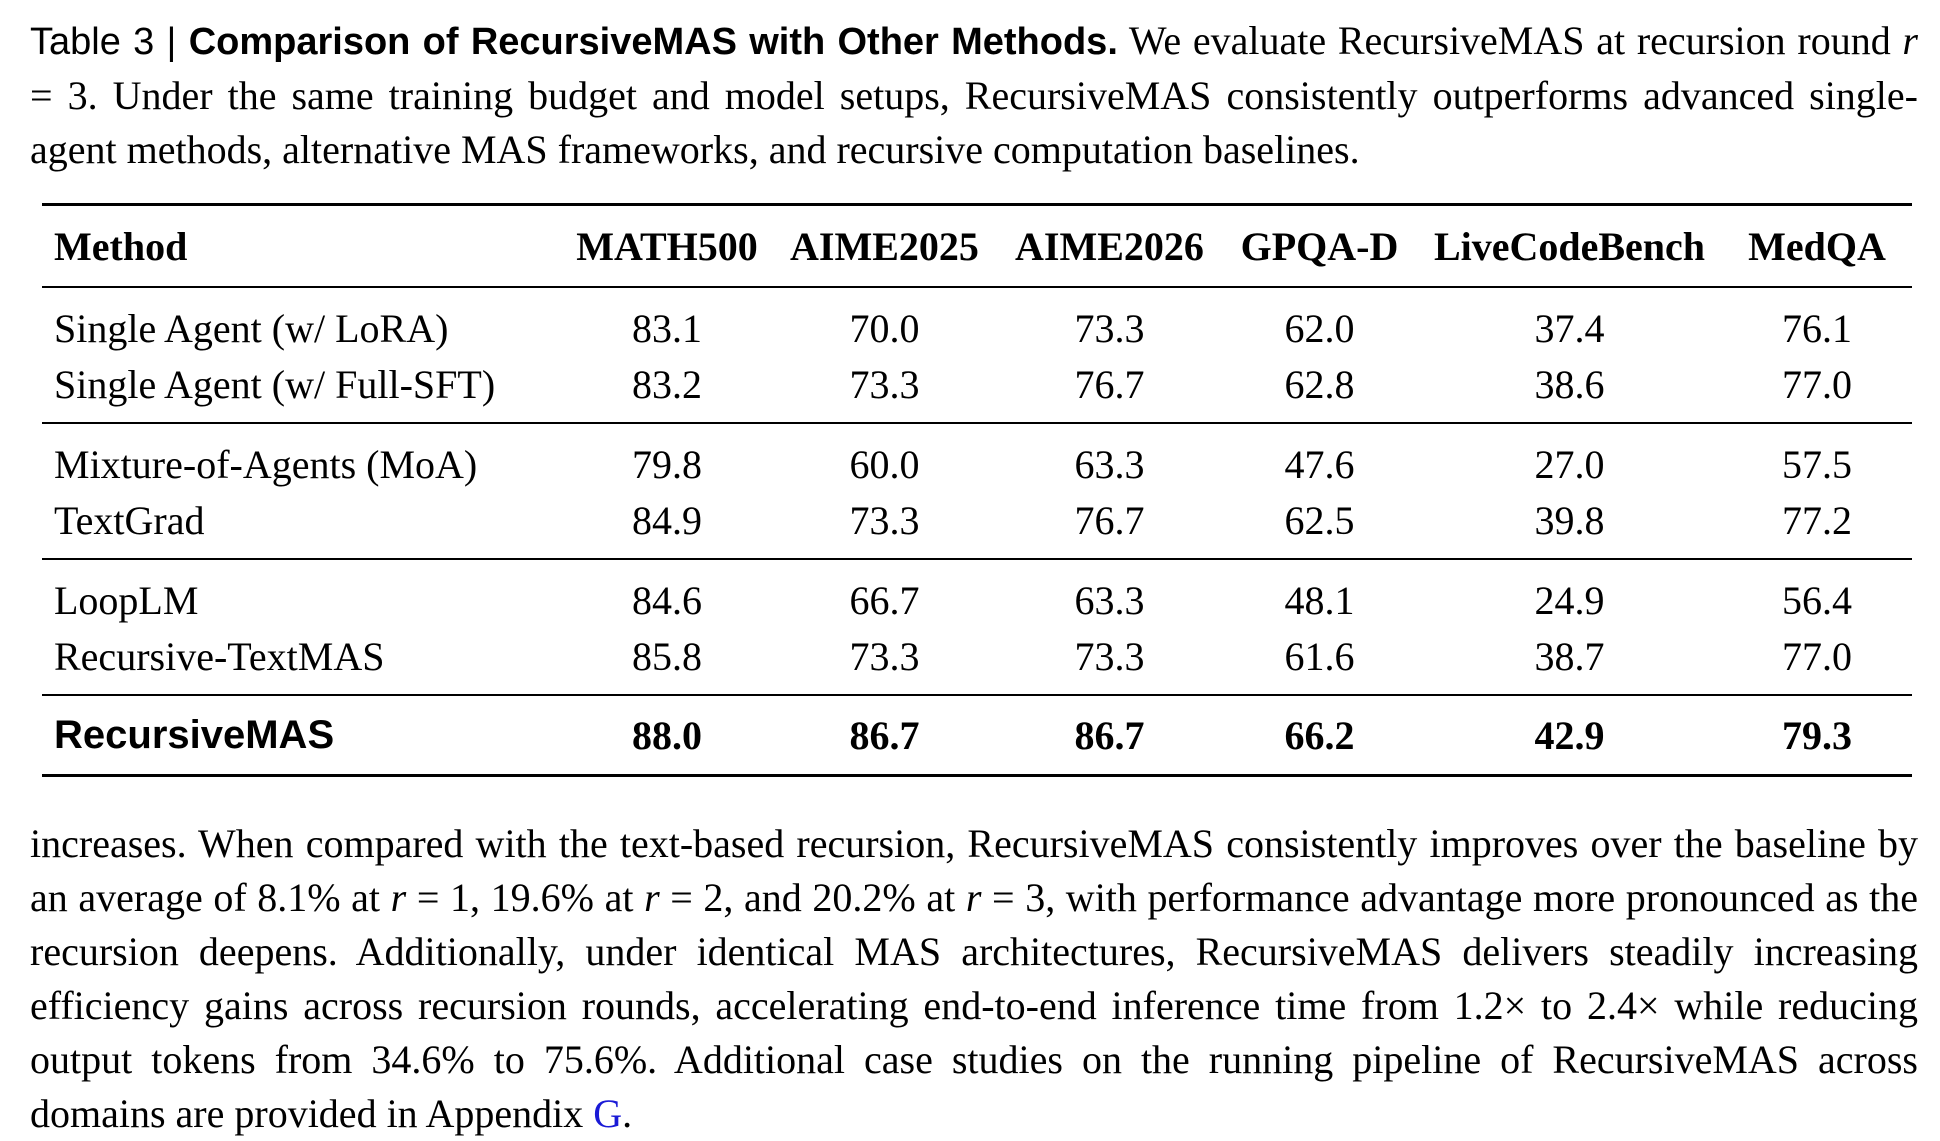 This screenshot has height=1141, width=1940. What do you see at coordinates (1319, 464) in the screenshot?
I see `score-cell: 47.6` at bounding box center [1319, 464].